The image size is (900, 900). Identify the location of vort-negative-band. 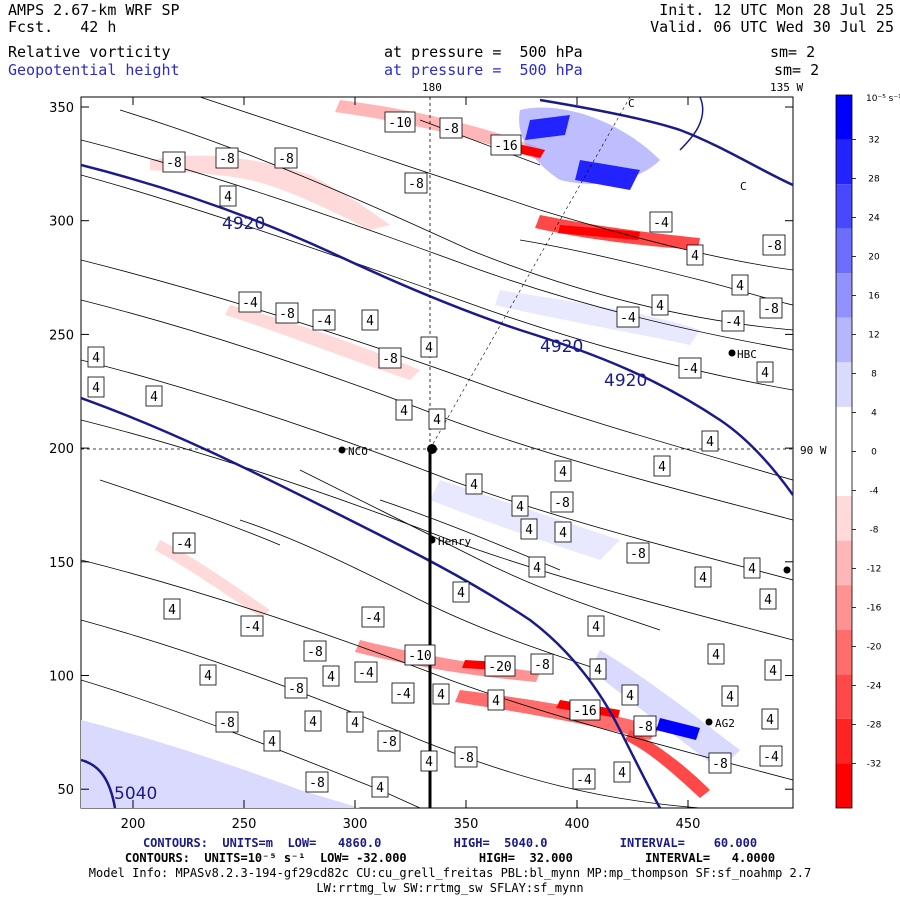
(270, 192).